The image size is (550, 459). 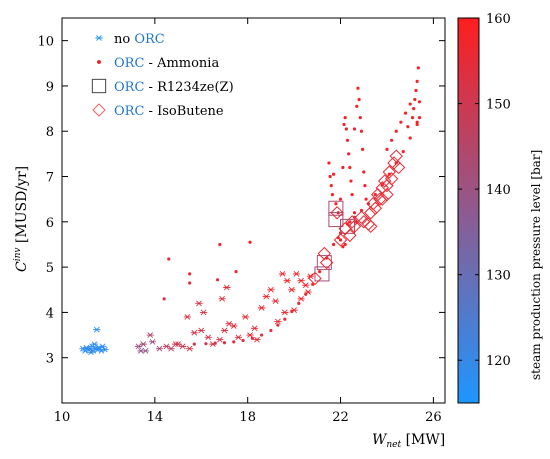 I want to click on legend-label: ORC - Ammonia, so click(x=166, y=63).